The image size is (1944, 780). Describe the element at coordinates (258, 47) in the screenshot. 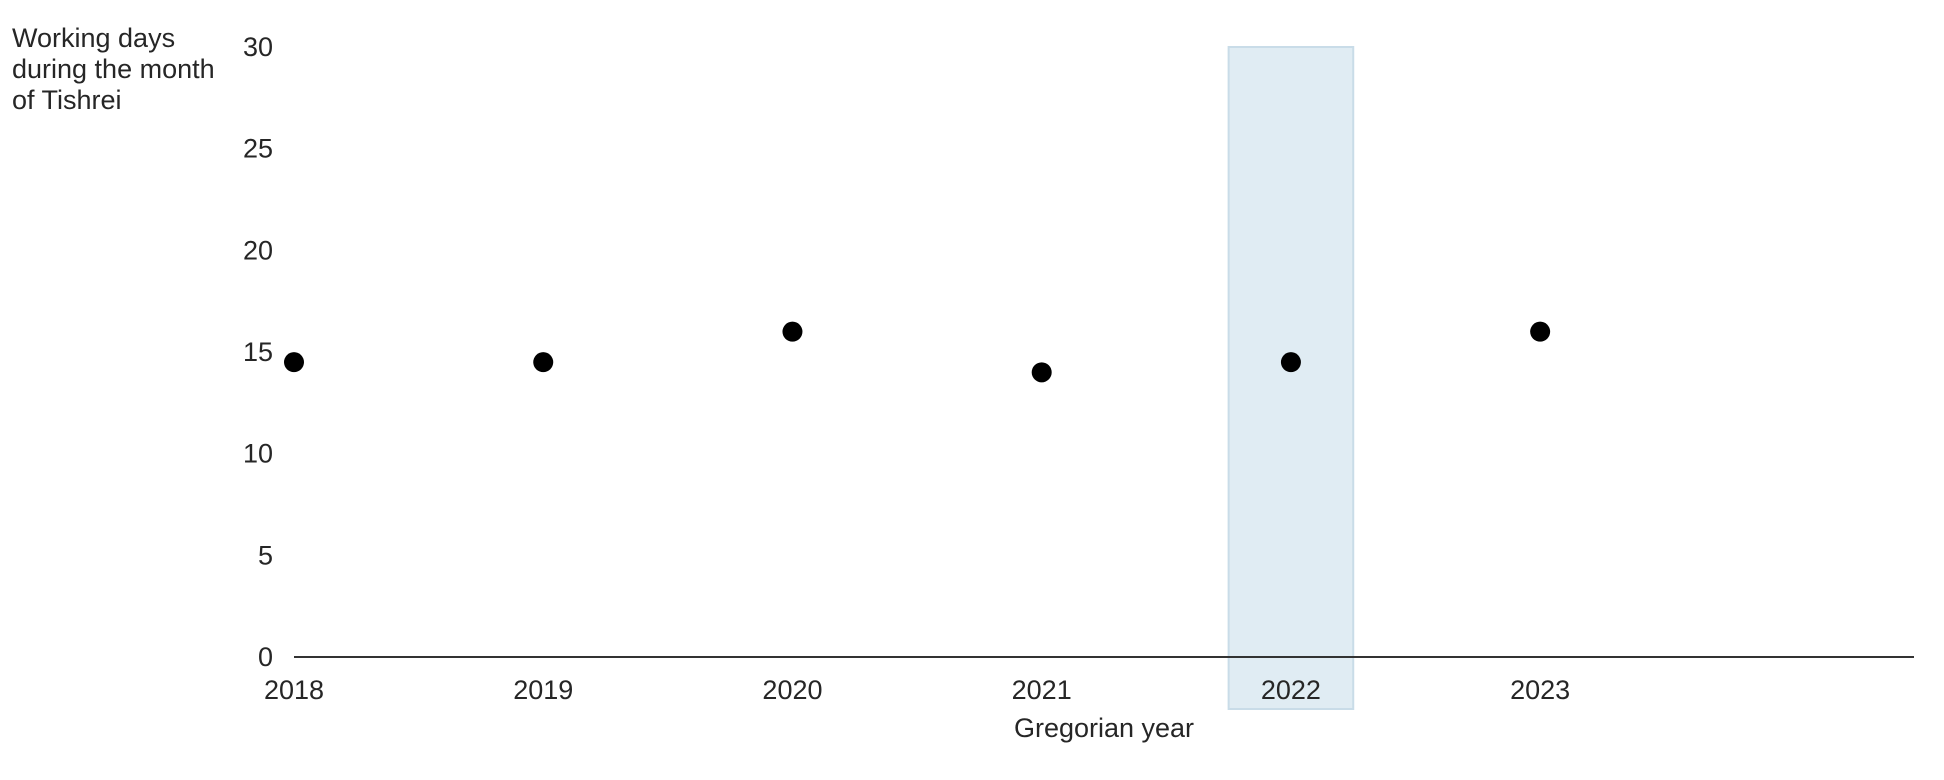

I see `y-tick-label: 30` at that location.